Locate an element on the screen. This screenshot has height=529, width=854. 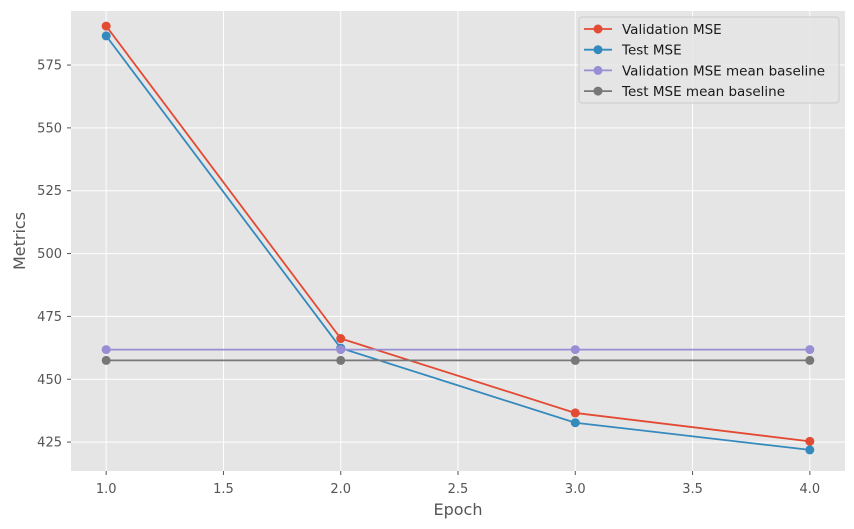
legend-item: Test MSE is located at coordinates (633, 51).